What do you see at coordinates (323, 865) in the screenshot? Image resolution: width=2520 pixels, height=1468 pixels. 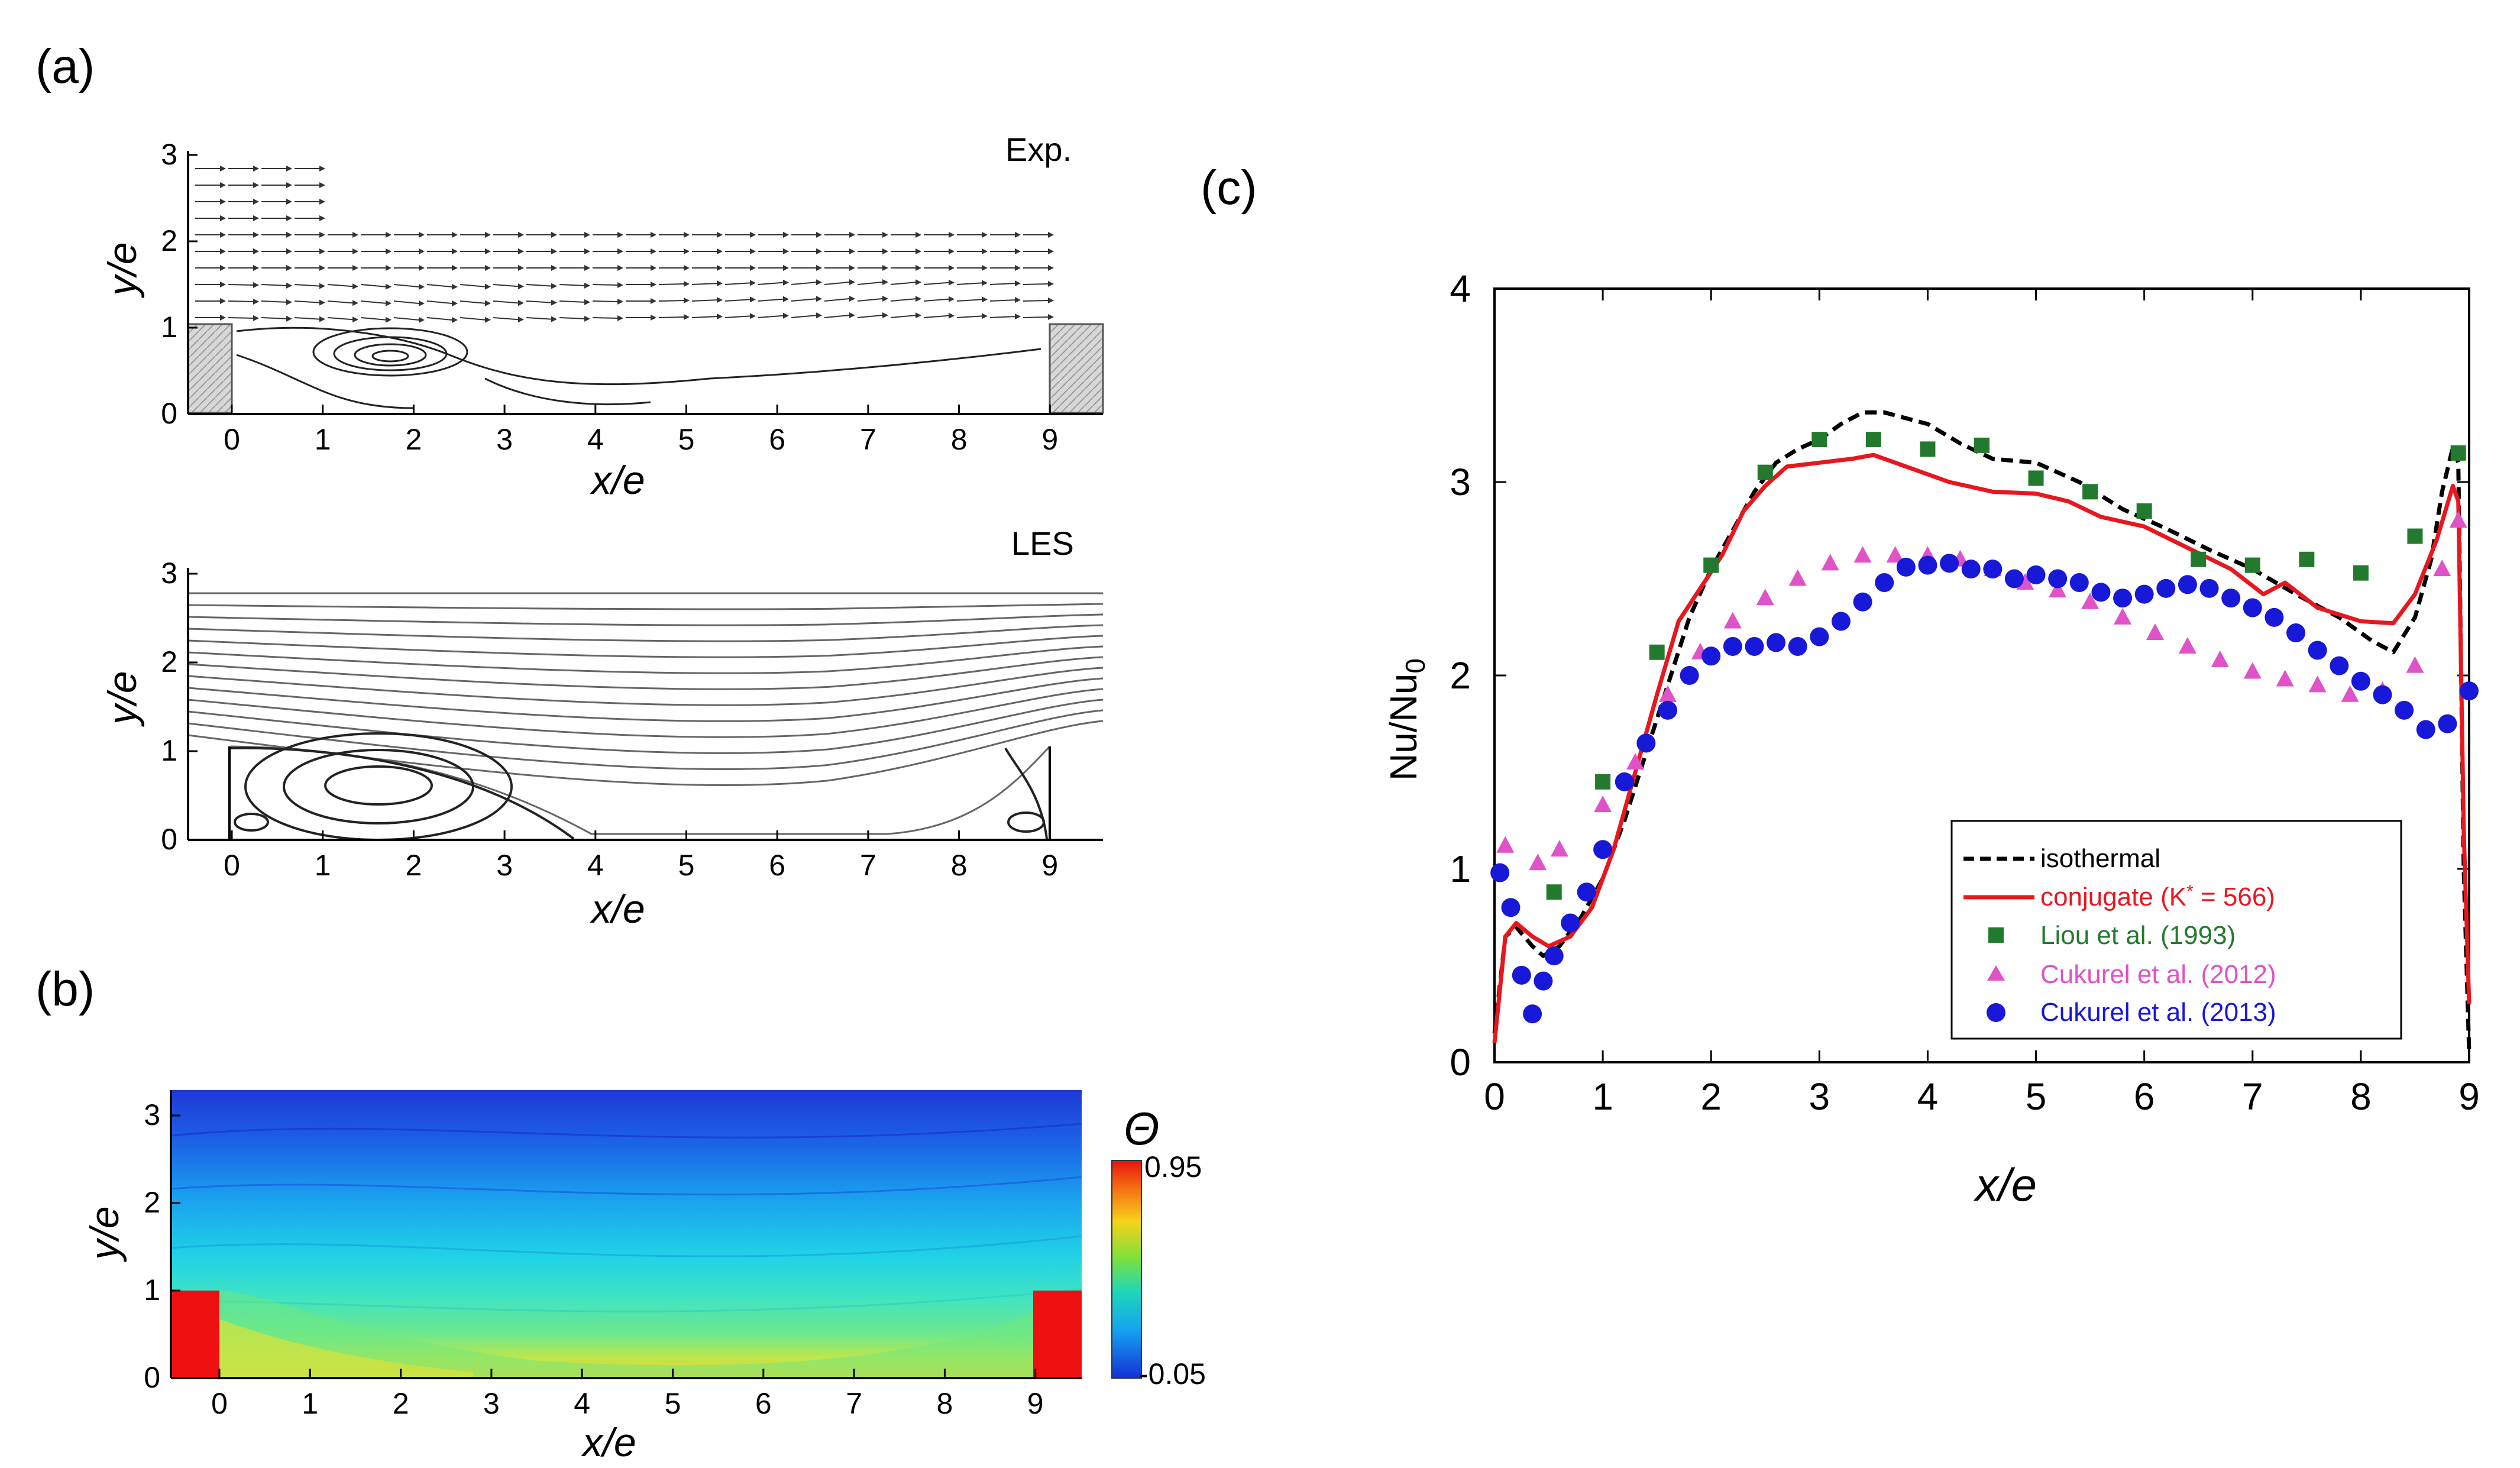 I see `les-xtick-label: 1` at bounding box center [323, 865].